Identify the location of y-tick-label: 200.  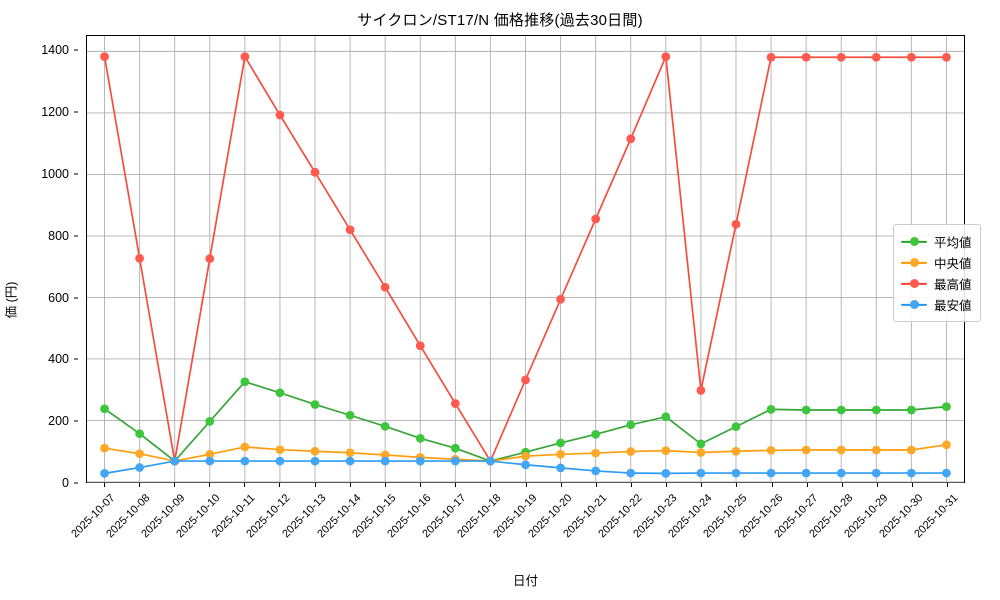
(58, 421).